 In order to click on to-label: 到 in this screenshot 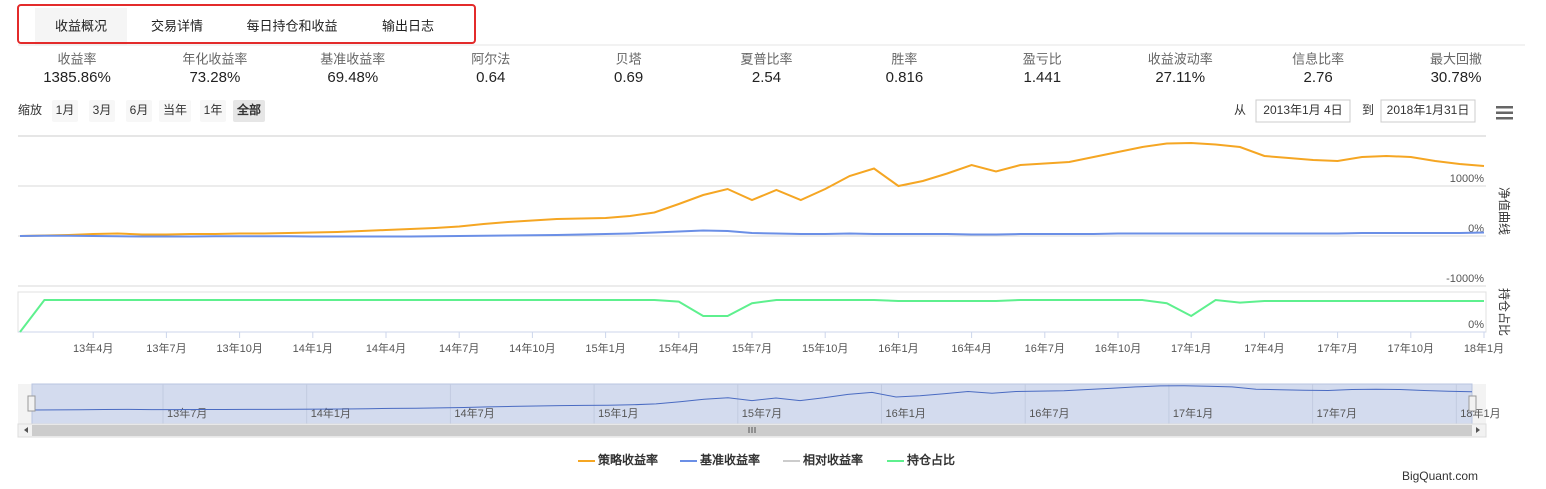, I will do `click(1368, 110)`.